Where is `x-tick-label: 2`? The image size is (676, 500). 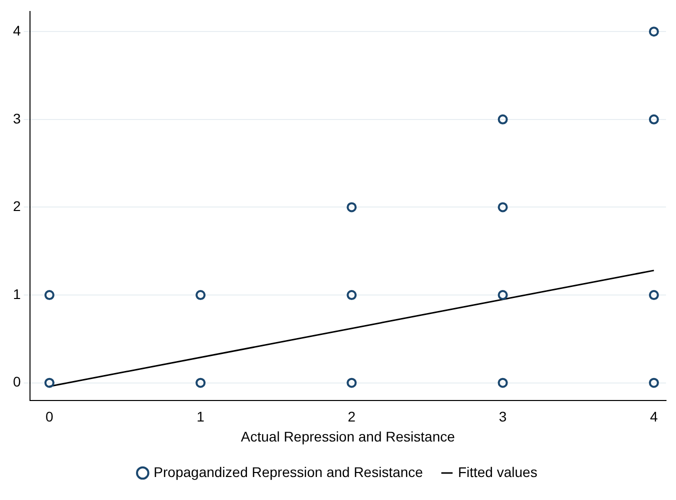 x-tick-label: 2 is located at coordinates (352, 416).